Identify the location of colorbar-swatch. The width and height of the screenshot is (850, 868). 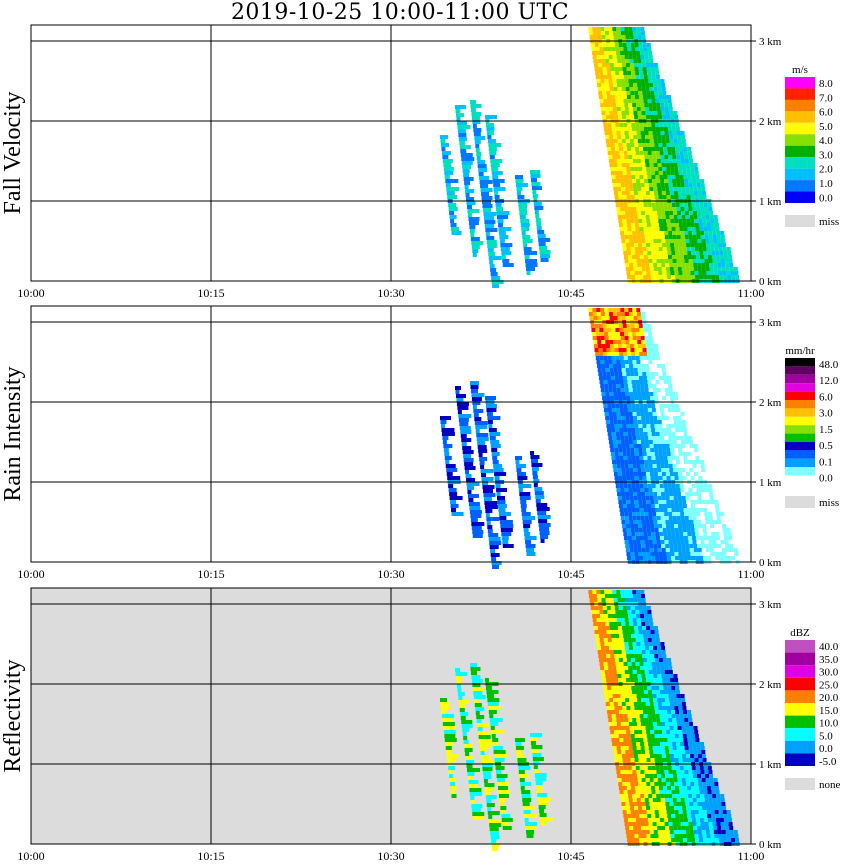
(800, 479).